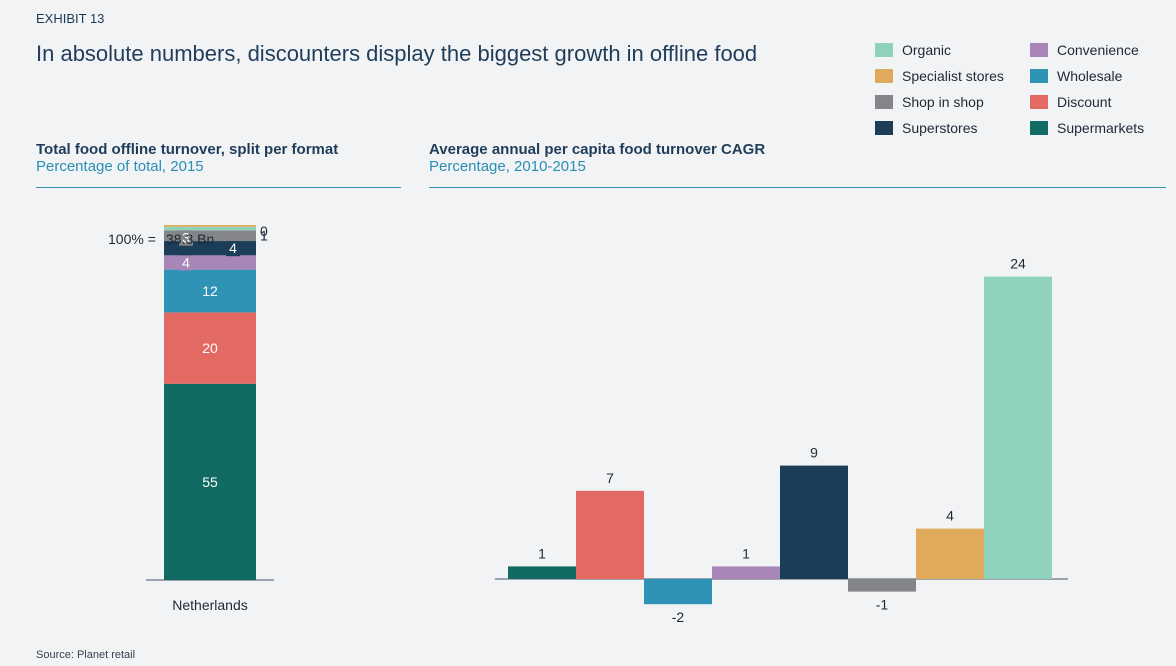 Image resolution: width=1176 pixels, height=666 pixels. I want to click on legend-item-specialist-stores: Specialist stores, so click(939, 76).